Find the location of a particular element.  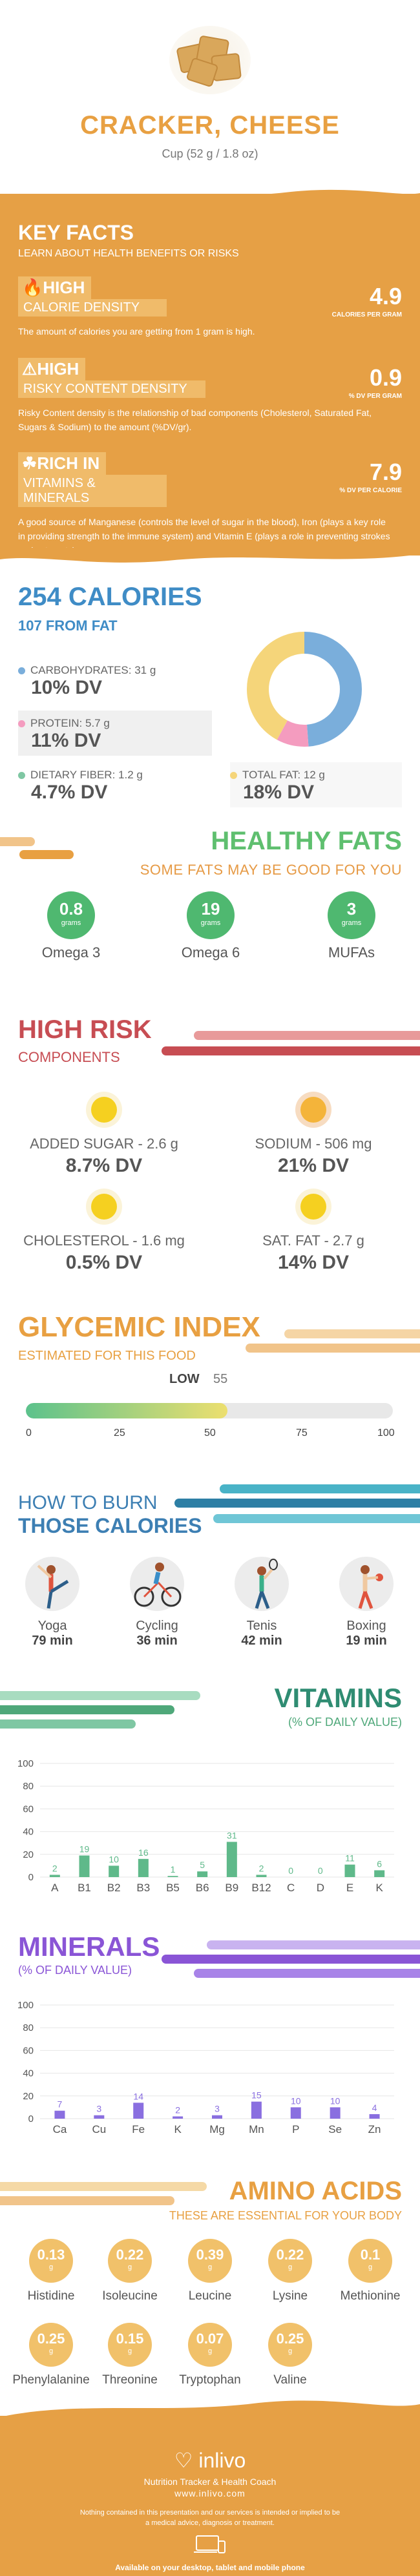

mineral-value-label: 3 is located at coordinates (218, 2109).